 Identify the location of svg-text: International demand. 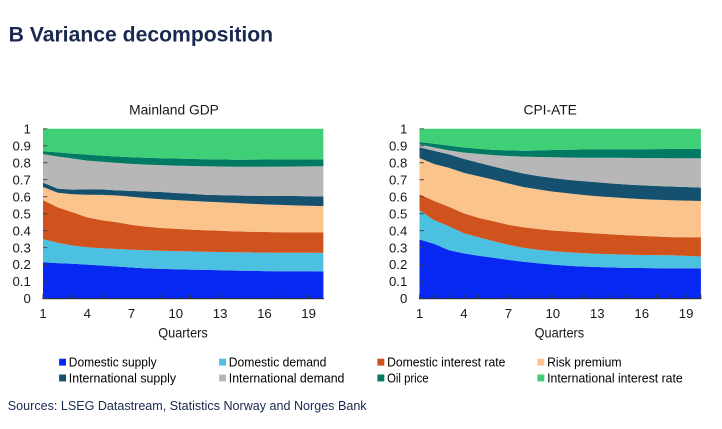
(287, 378).